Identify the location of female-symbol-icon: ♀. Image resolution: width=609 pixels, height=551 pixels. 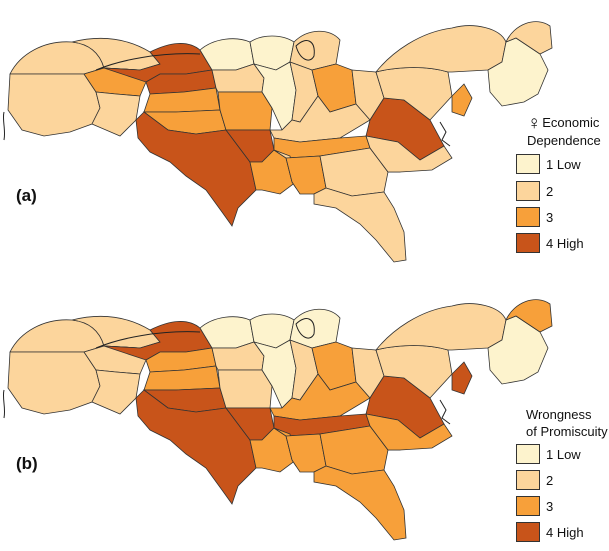
(534, 123).